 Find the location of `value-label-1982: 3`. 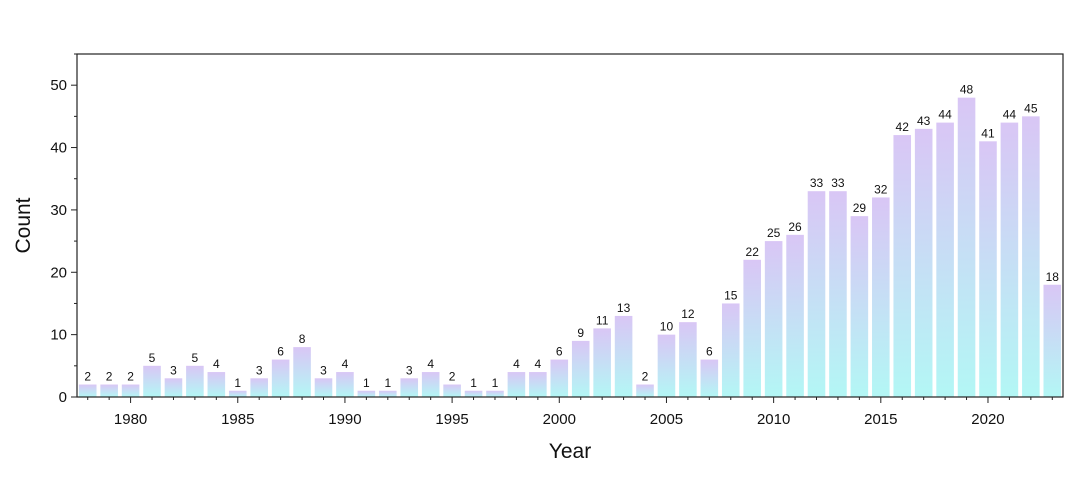

value-label-1982: 3 is located at coordinates (173, 370).